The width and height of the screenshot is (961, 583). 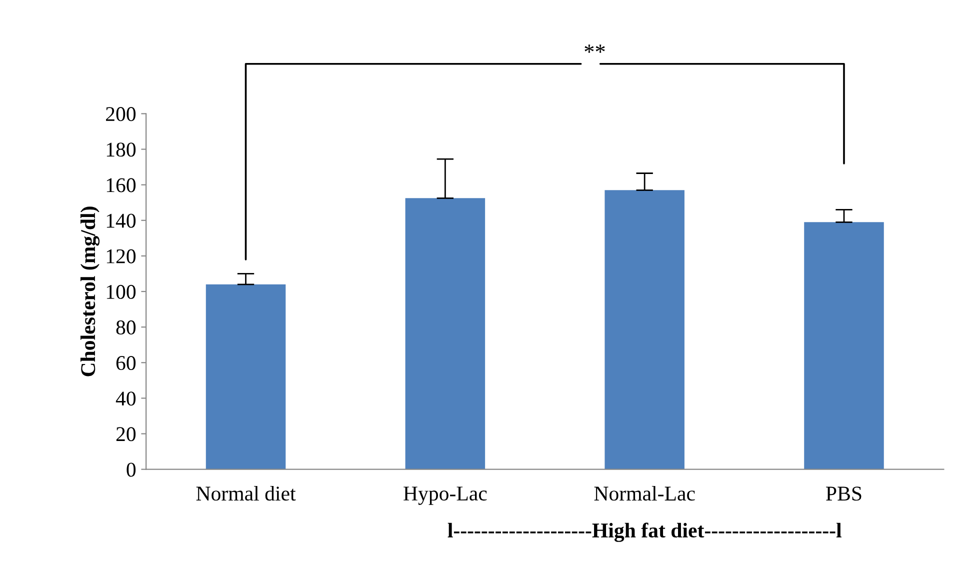 What do you see at coordinates (121, 149) in the screenshot?
I see `y-tick-label: 180` at bounding box center [121, 149].